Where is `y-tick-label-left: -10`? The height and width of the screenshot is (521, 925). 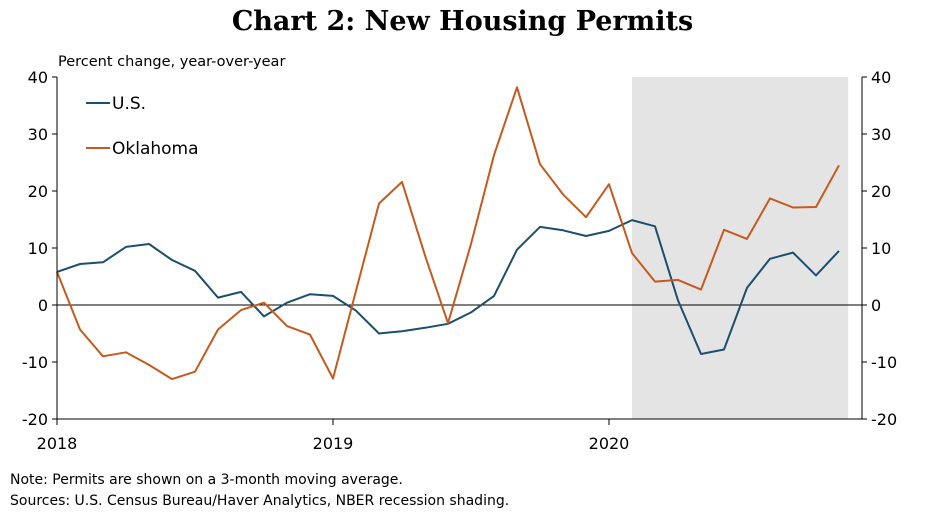
y-tick-label-left: -10 is located at coordinates (35, 362).